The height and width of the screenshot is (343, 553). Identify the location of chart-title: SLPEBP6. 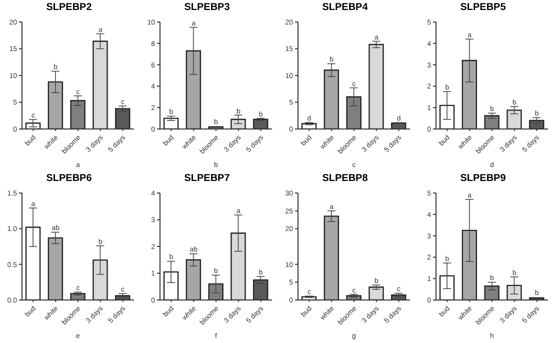
(69, 179).